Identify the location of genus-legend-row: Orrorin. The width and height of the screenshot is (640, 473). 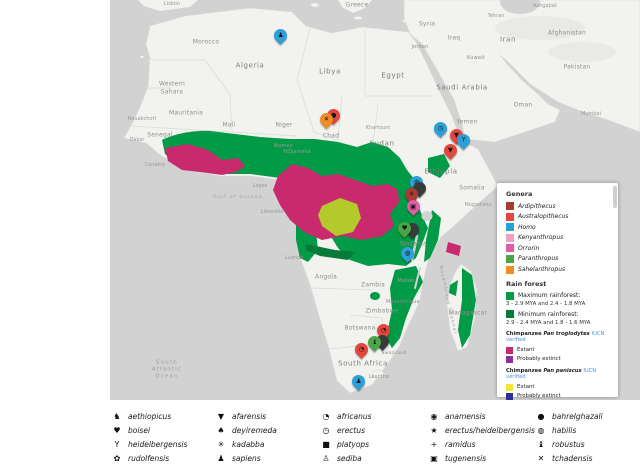
(558, 248).